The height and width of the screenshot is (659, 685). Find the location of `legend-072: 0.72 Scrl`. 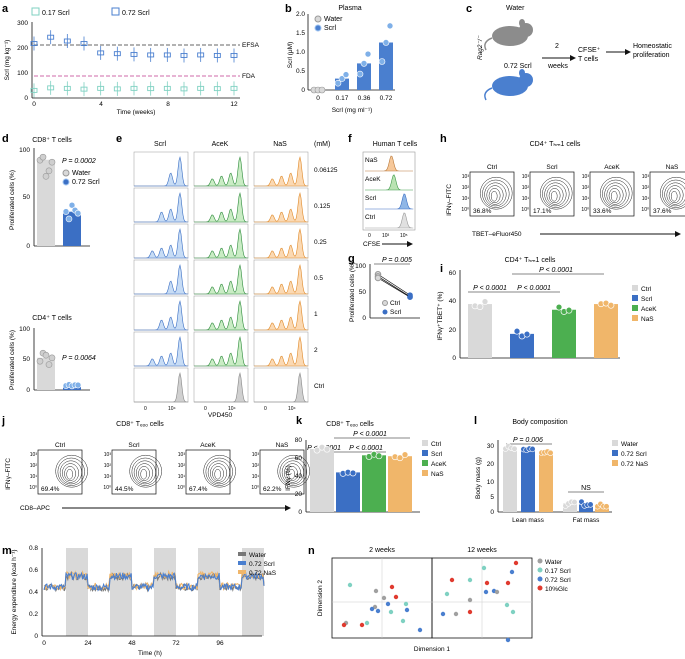

legend-072: 0.72 Scrl is located at coordinates (136, 13).